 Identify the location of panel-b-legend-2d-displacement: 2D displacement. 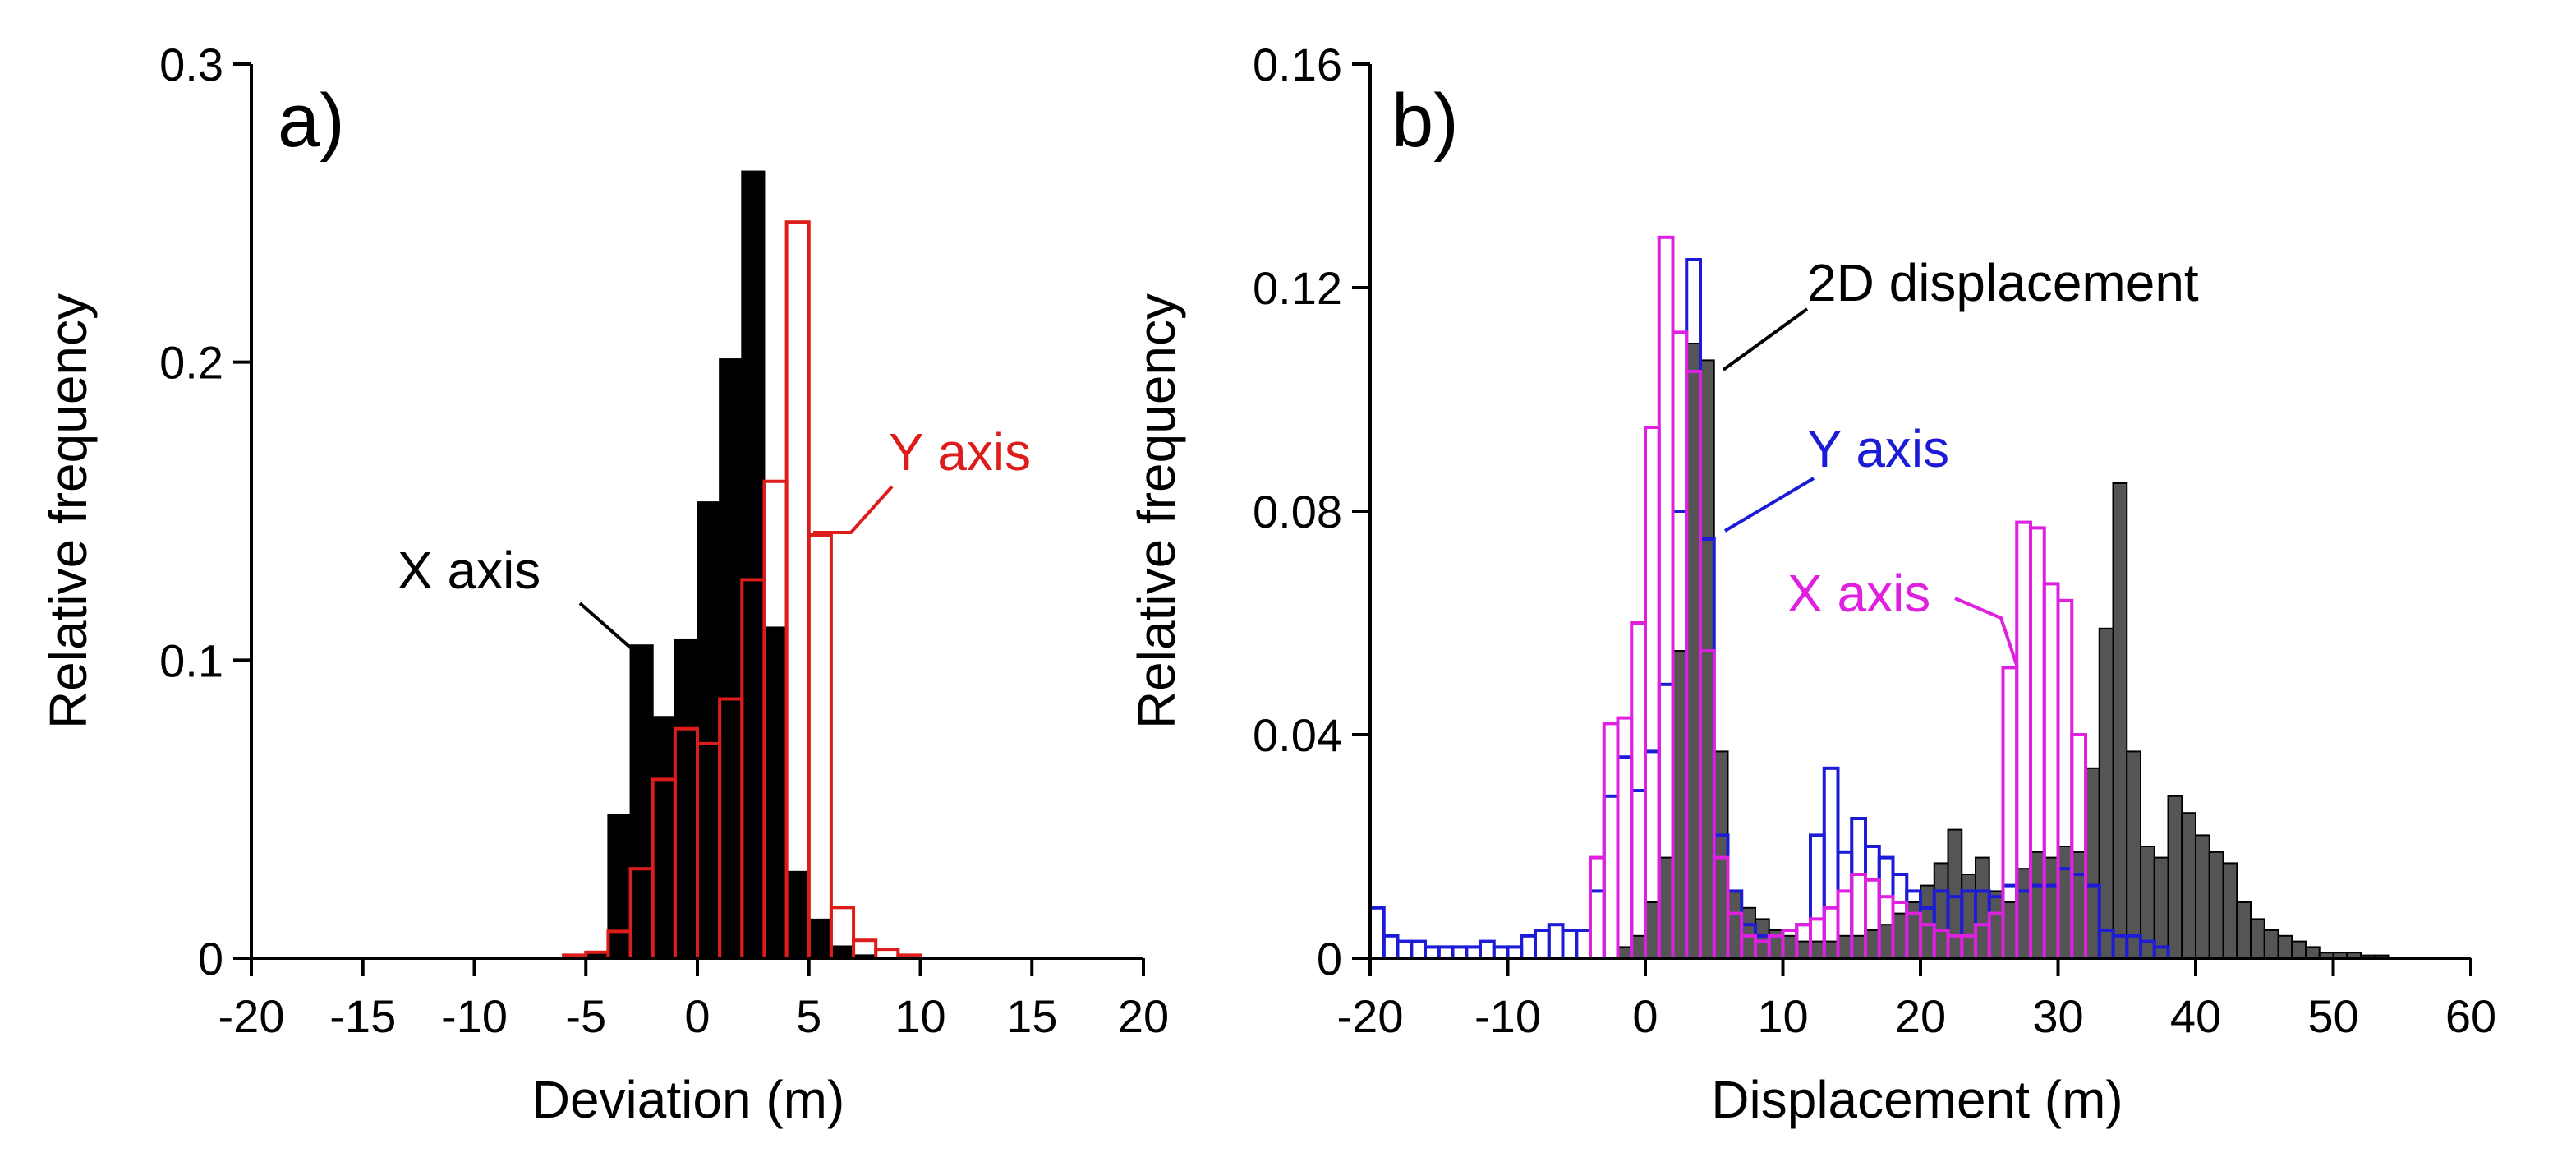
(2003, 282).